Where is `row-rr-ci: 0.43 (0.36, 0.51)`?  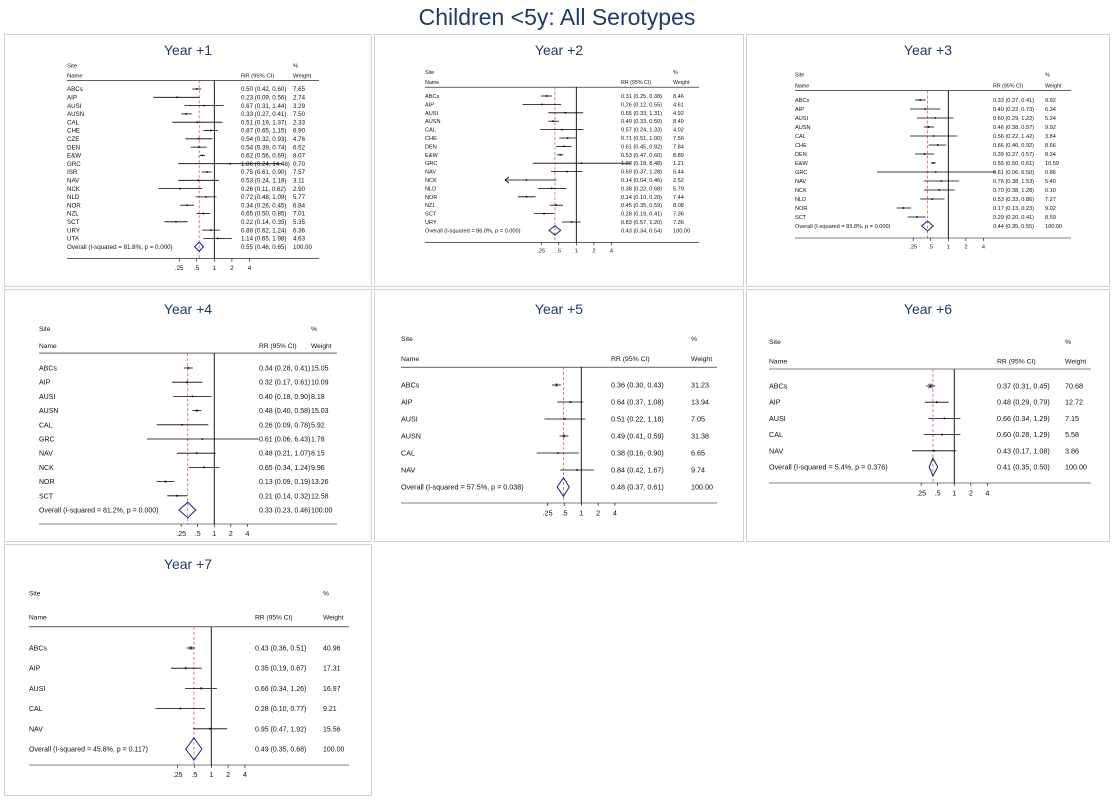
row-rr-ci: 0.43 (0.36, 0.51) is located at coordinates (280, 648).